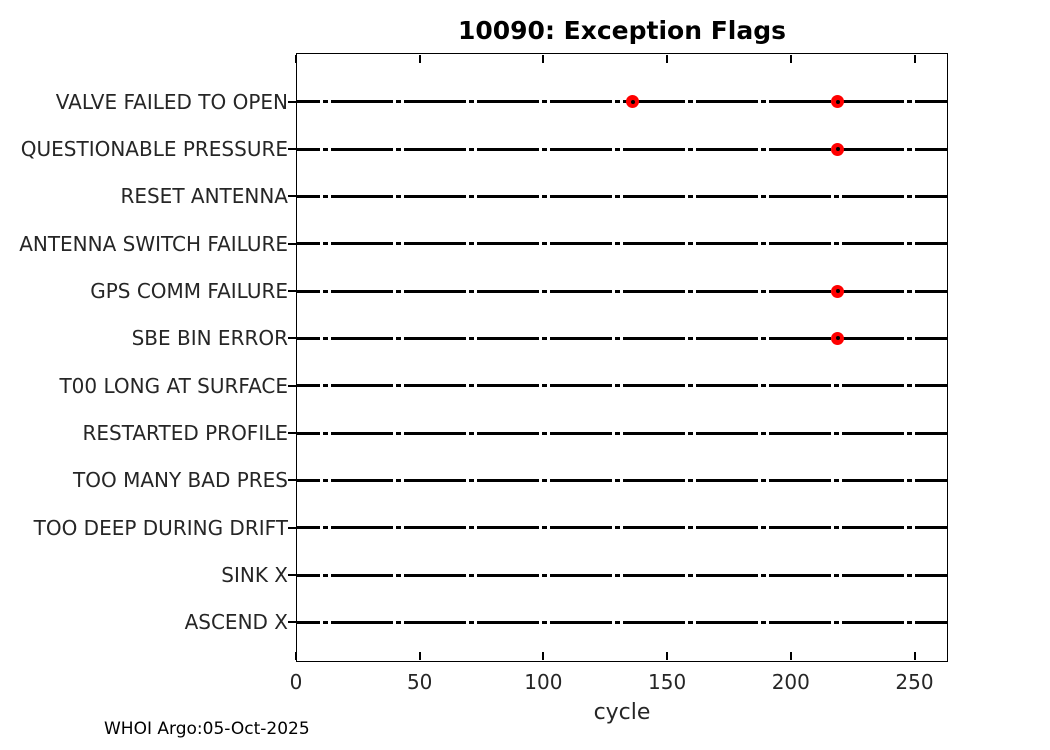 The height and width of the screenshot is (750, 1050). What do you see at coordinates (180, 480) in the screenshot?
I see `y-tick-label: TOO MANY BAD PRES` at bounding box center [180, 480].